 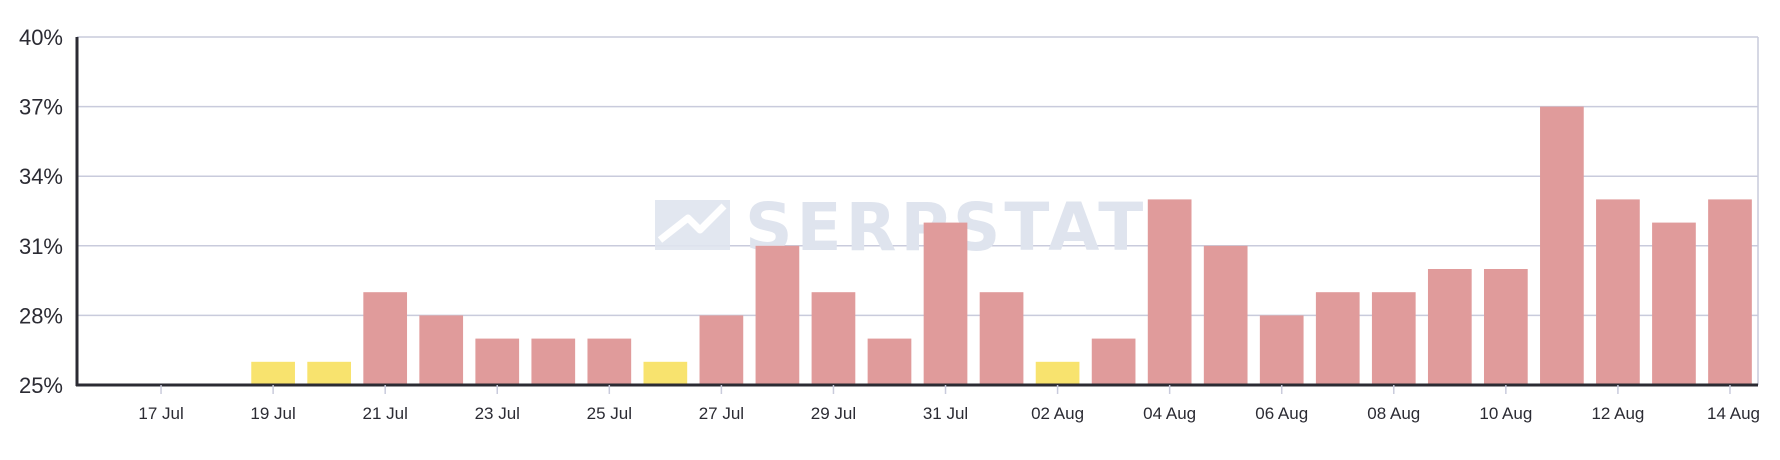 What do you see at coordinates (1505, 413) in the screenshot?
I see `x-tick-label: 10 Aug` at bounding box center [1505, 413].